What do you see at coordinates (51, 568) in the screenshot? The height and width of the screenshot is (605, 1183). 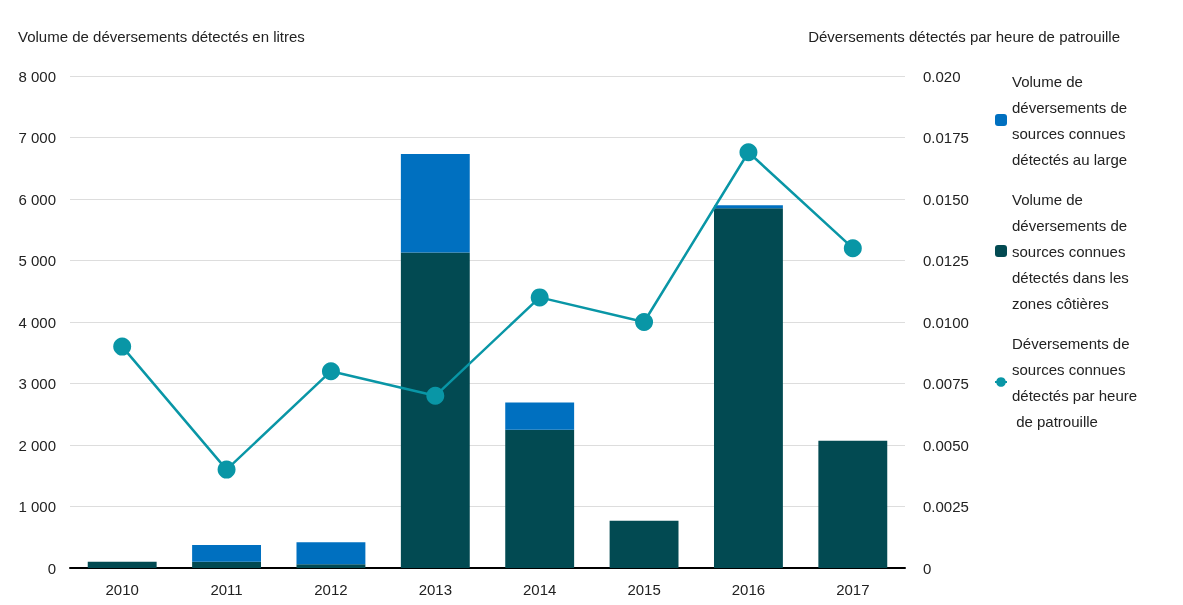 I see `y-tick-label: 0` at bounding box center [51, 568].